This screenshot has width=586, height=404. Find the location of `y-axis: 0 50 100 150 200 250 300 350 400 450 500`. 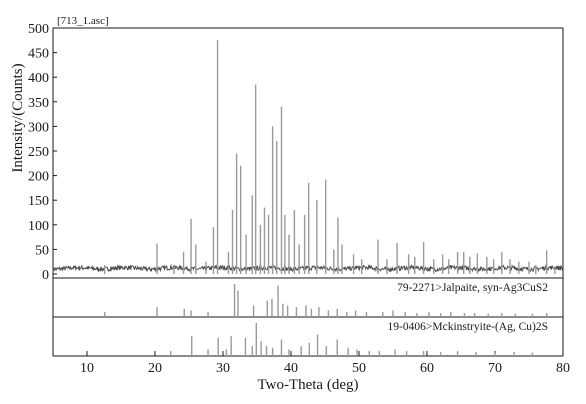

y-axis: 0 50 100 150 200 250 300 350 400 450 500 is located at coordinates (42, 152).